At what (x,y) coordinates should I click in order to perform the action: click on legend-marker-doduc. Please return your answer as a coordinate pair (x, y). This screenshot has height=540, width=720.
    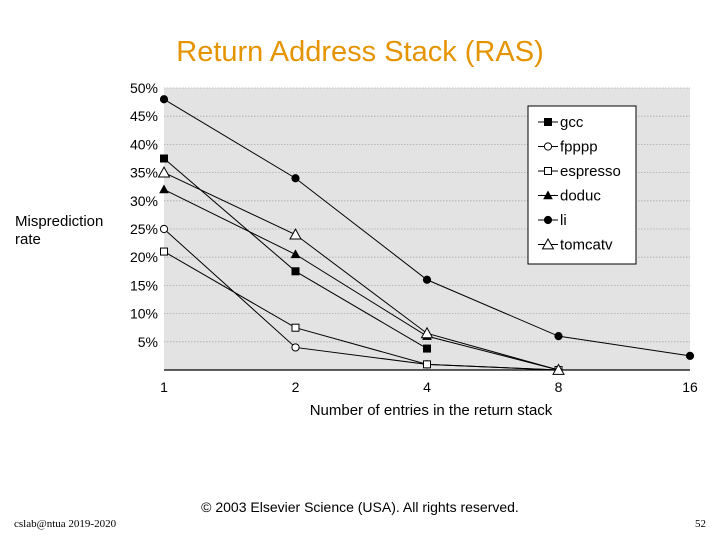
    Looking at the image, I should click on (548, 195).